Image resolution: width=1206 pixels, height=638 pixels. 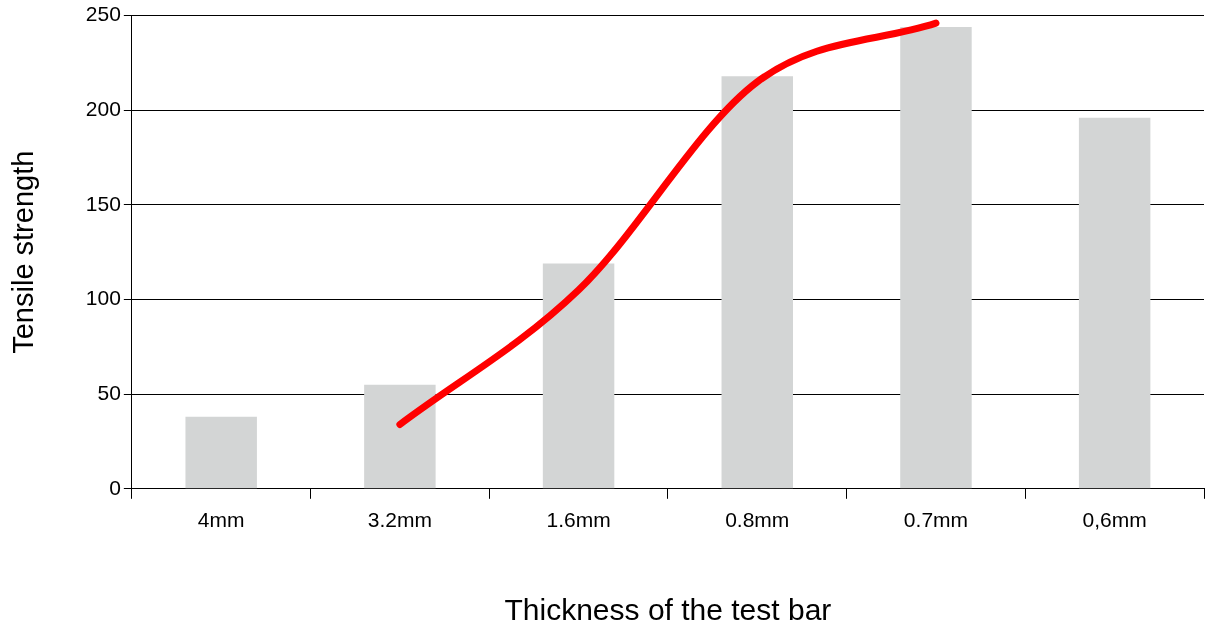 I want to click on x-axis-title: Thickness of the test bar, so click(x=668, y=610).